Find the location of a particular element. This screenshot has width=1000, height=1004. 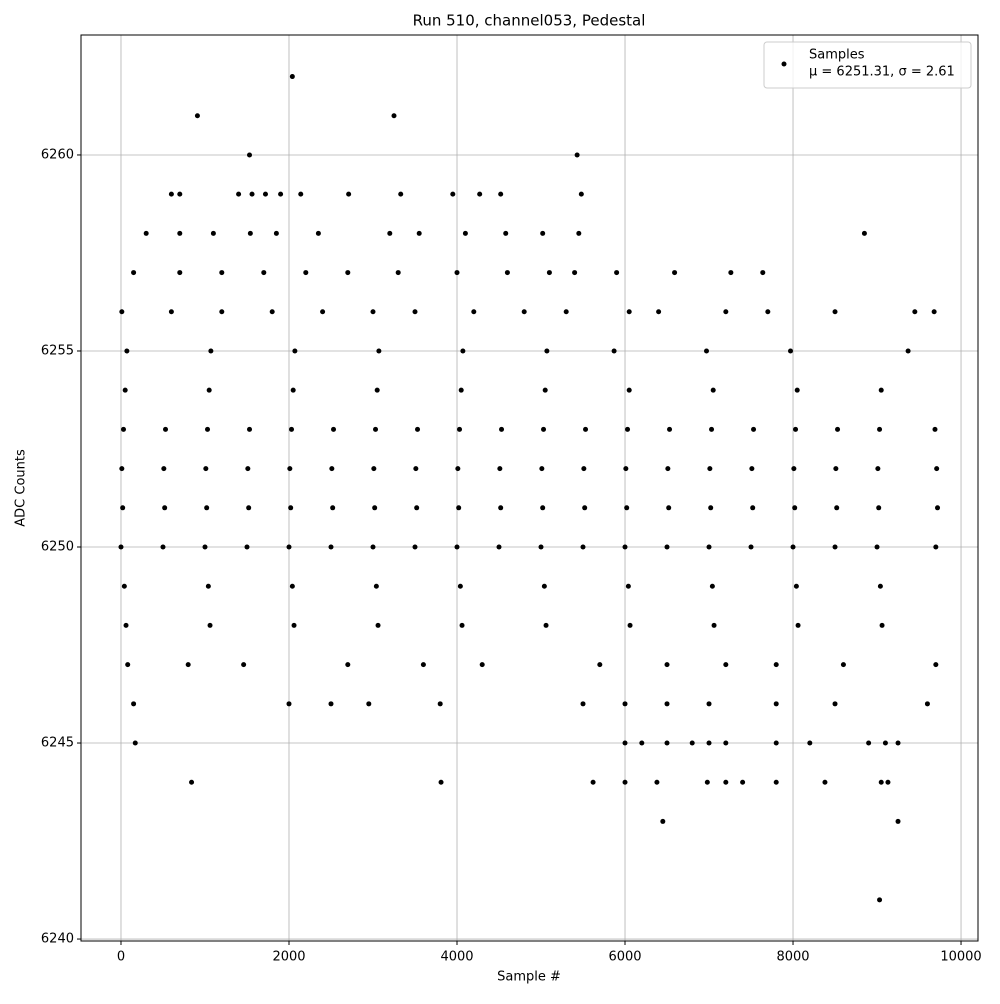

legend-label: μ = 6251.31, σ = 2.61 is located at coordinates (882, 72).